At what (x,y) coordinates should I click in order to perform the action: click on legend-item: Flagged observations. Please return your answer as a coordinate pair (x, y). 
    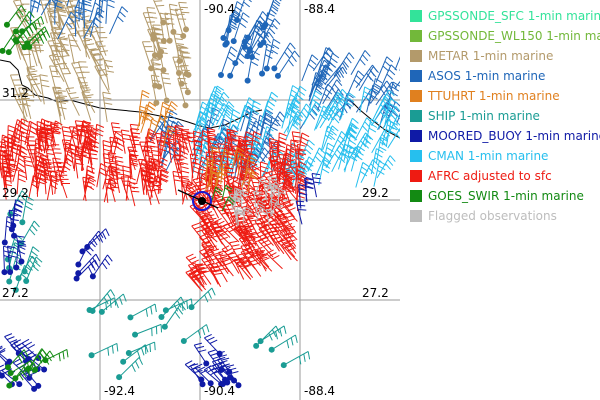
    Looking at the image, I should click on (483, 216).